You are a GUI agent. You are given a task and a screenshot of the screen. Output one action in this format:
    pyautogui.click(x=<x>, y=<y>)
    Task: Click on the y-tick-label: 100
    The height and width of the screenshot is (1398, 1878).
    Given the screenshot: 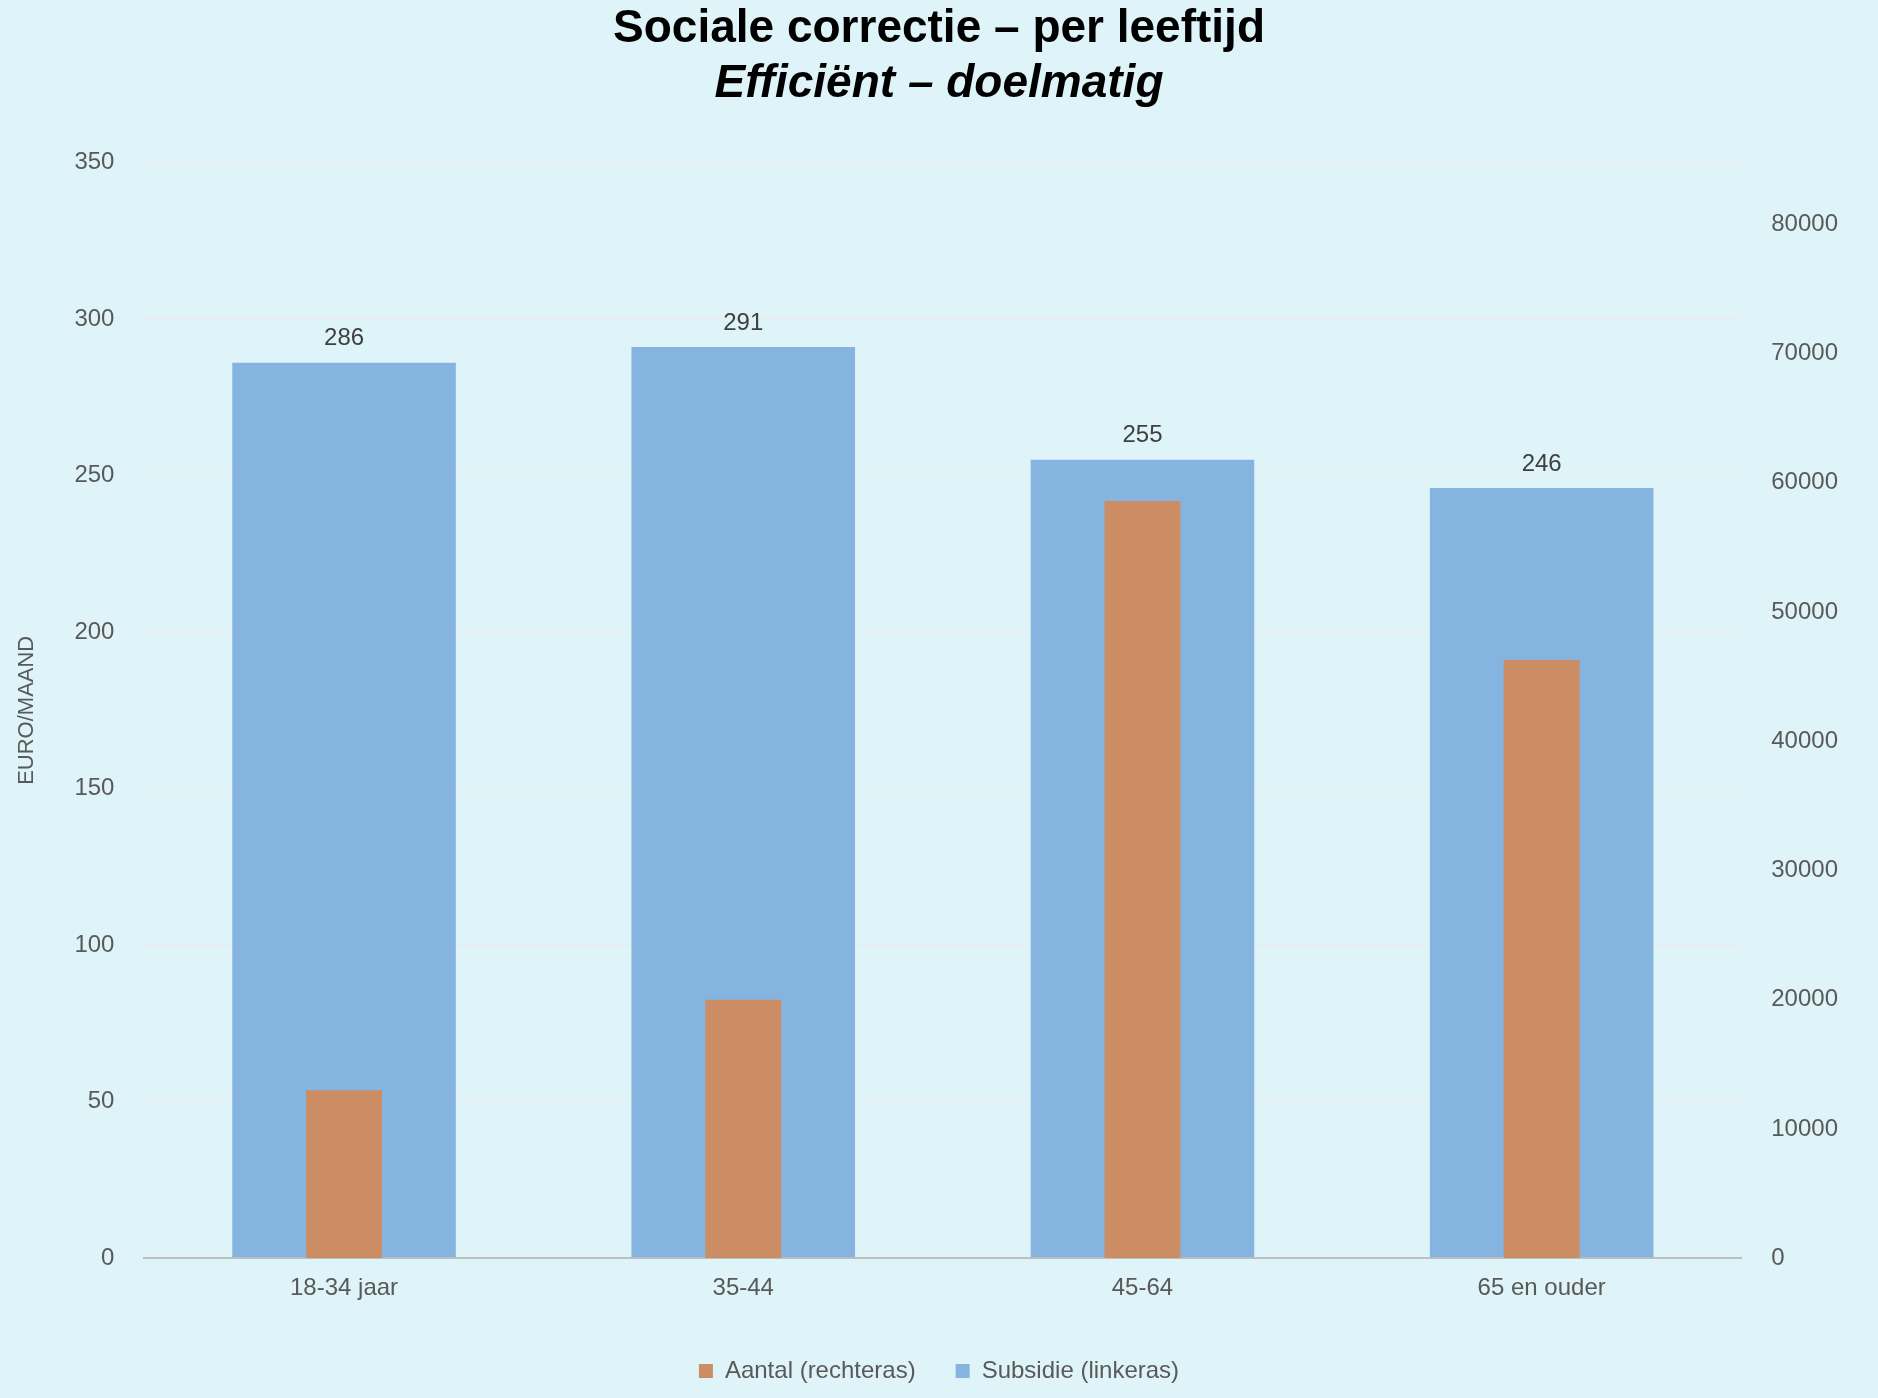 What is the action you would take?
    pyautogui.click(x=94, y=943)
    